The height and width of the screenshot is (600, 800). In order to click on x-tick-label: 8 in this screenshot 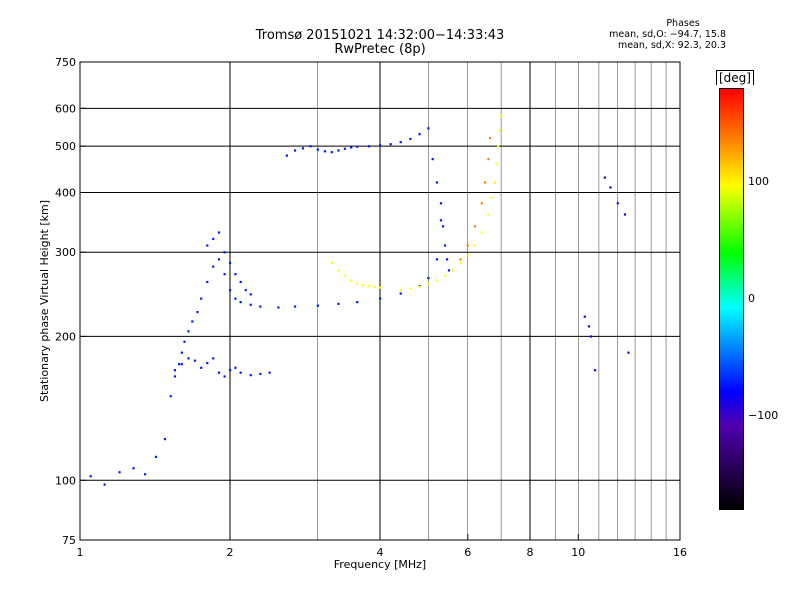, I will do `click(530, 552)`.